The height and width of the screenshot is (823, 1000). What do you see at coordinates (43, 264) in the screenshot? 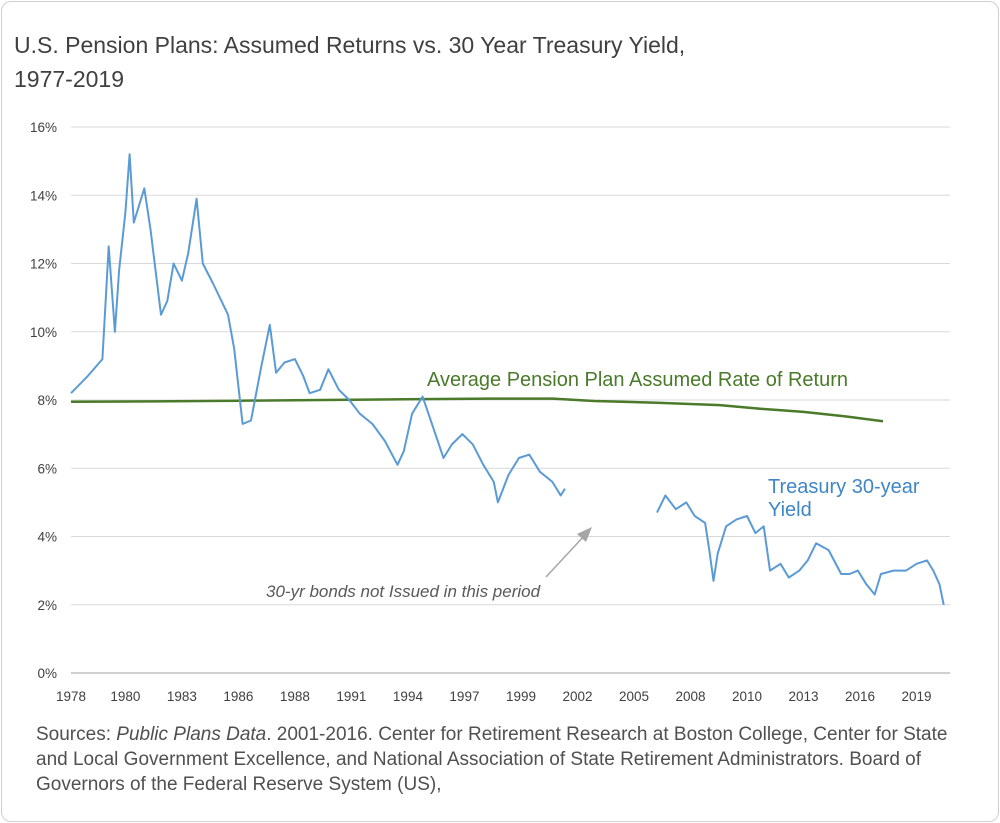
I see `y-tick-label: 12%` at bounding box center [43, 264].